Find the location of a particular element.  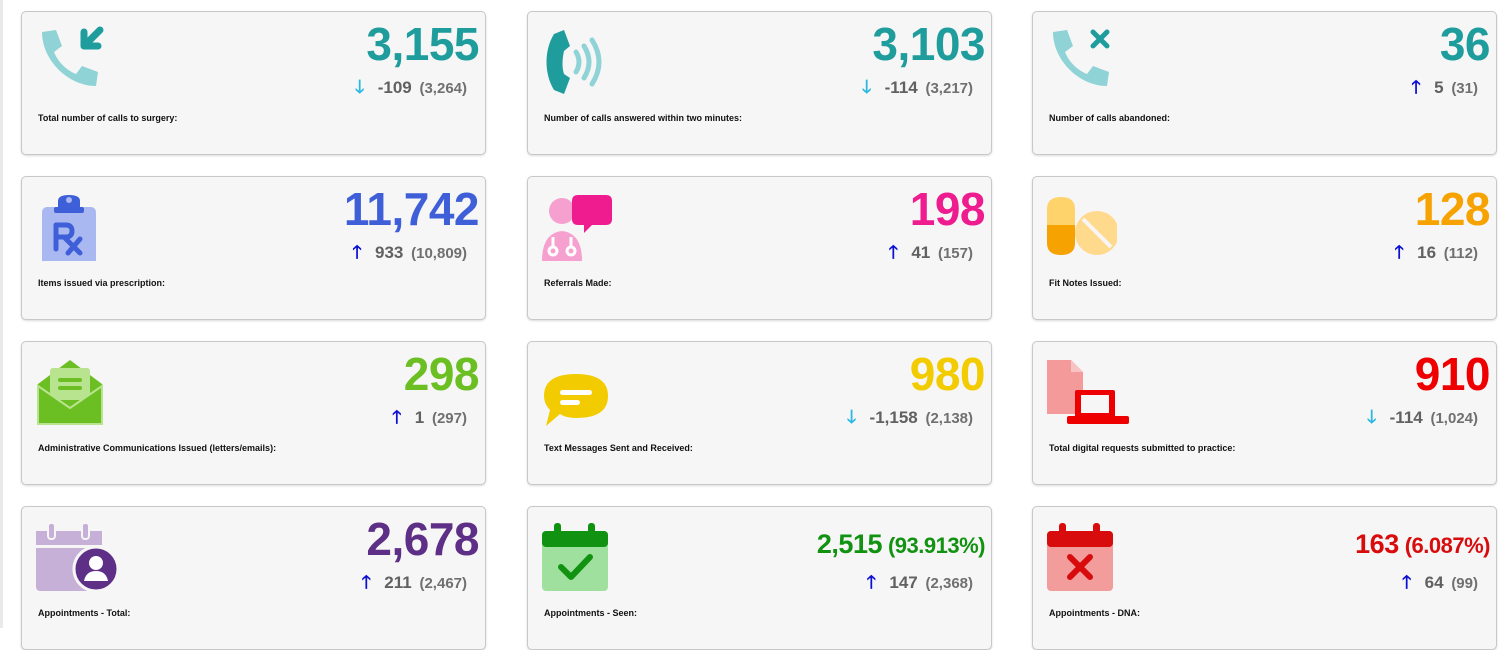

kpi-change: 🡑 5 (31) is located at coordinates (1443, 88).